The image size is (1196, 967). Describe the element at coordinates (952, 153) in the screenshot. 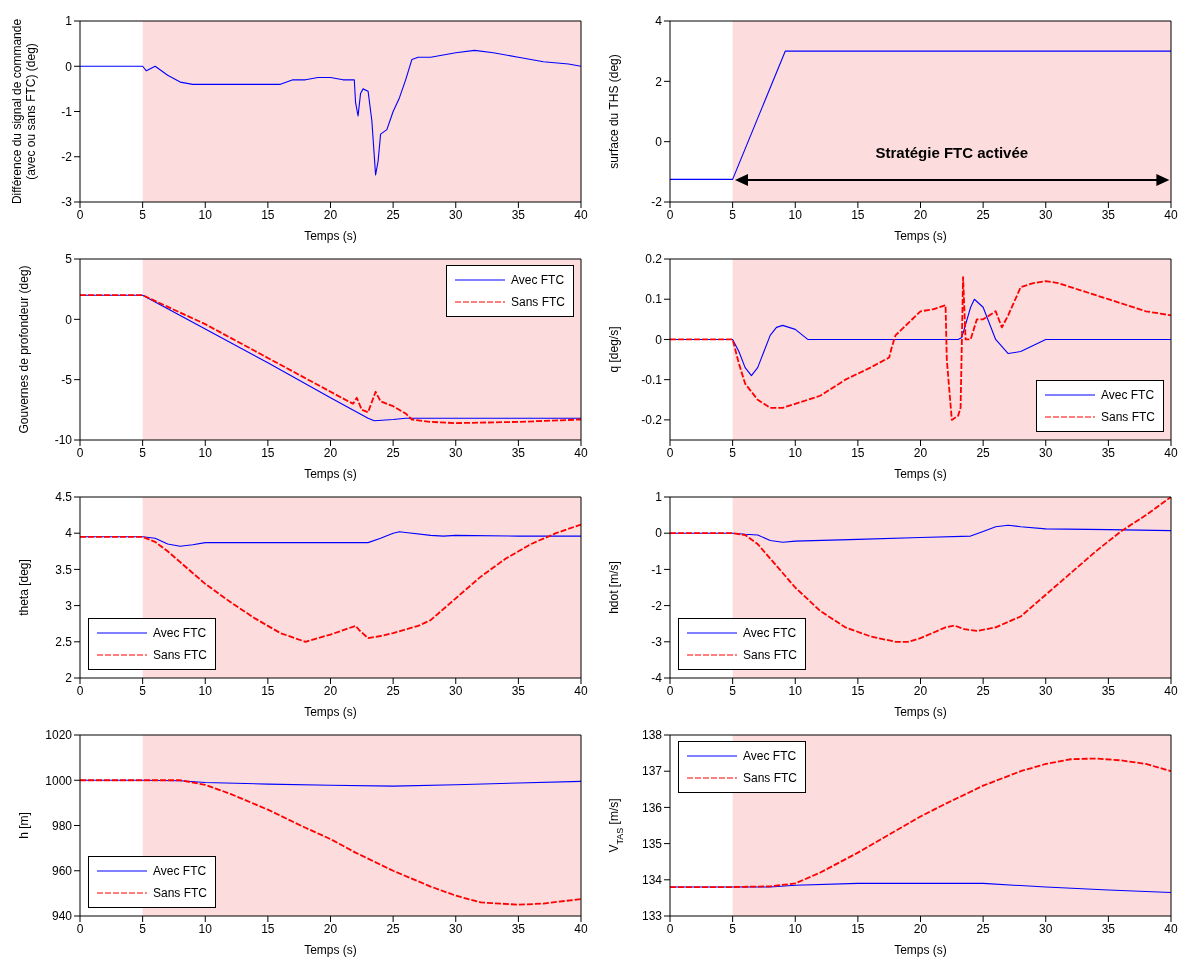

I see `band-label: Stratégie FTC activée` at that location.